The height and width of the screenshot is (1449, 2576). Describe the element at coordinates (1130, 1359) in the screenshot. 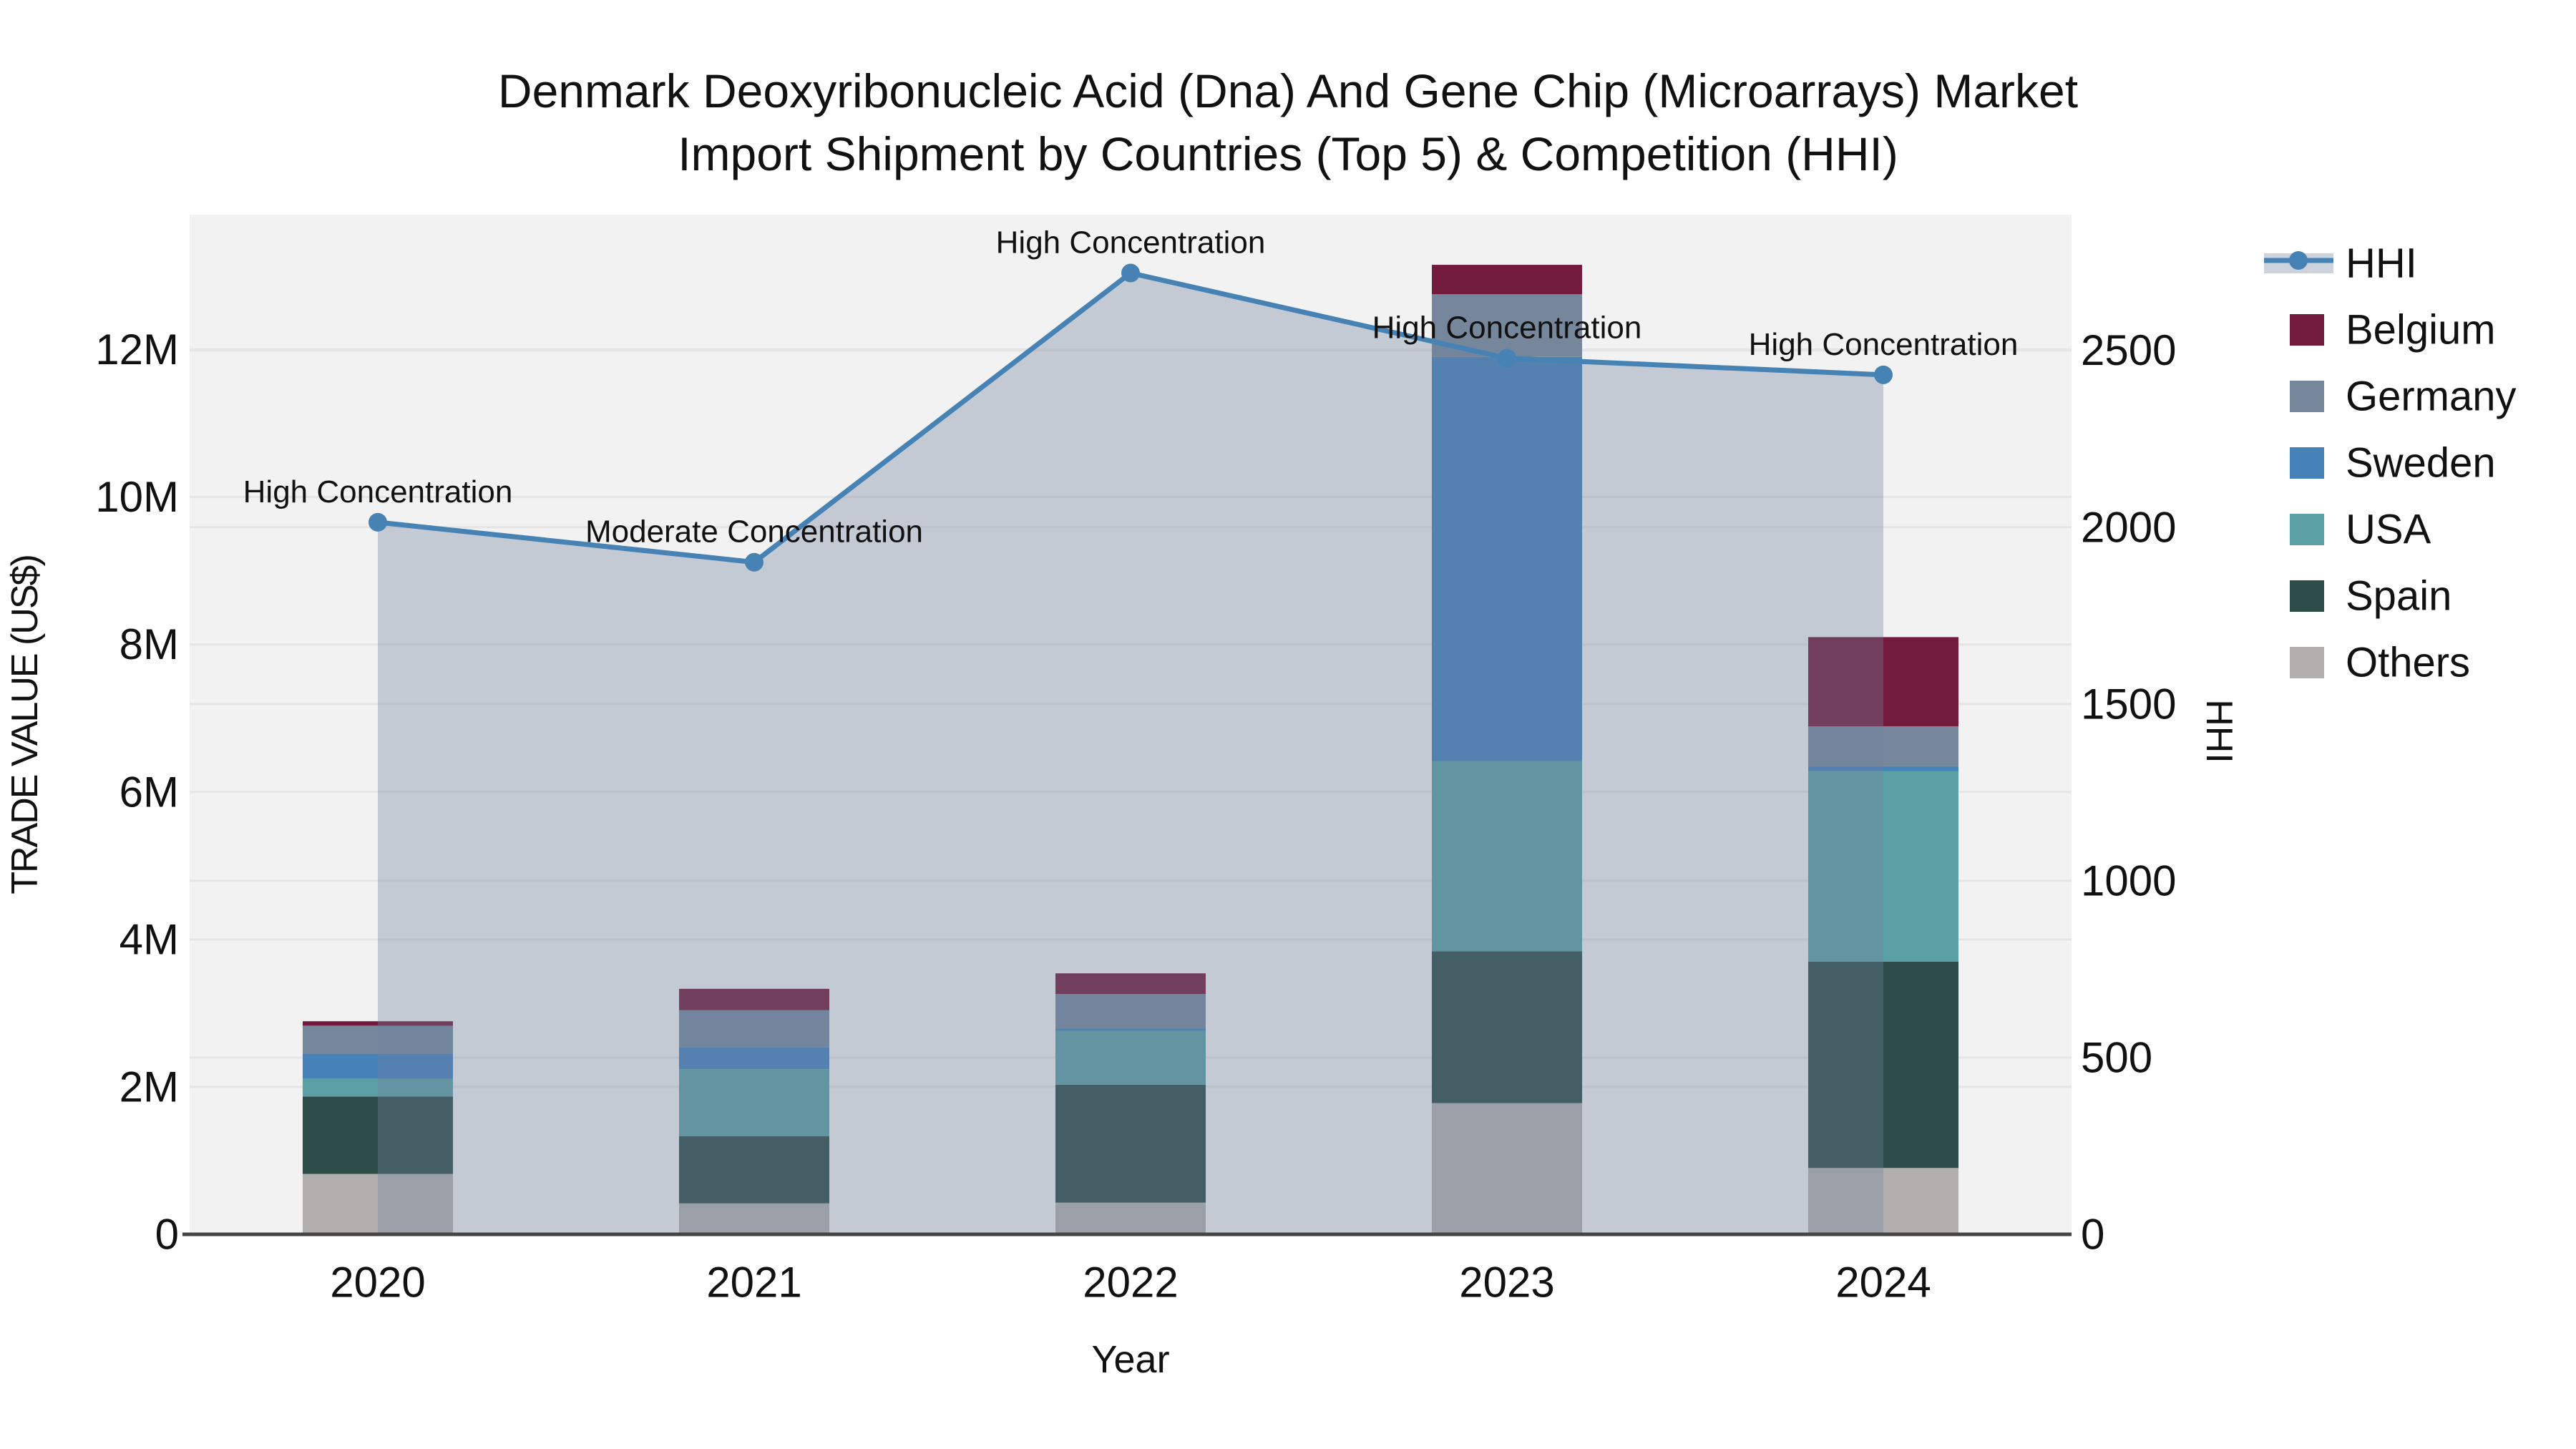

I see `x-axis-title: Year` at that location.